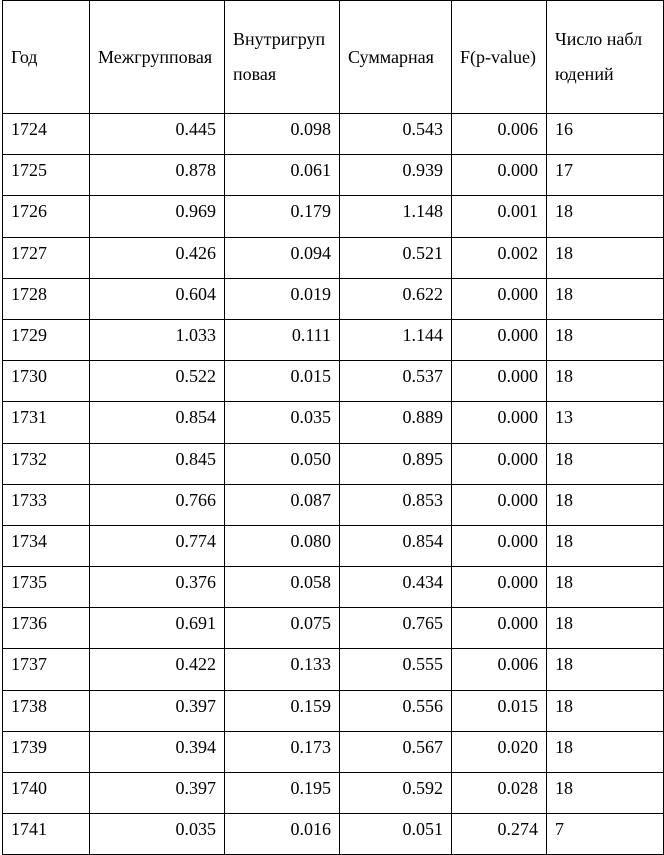 This screenshot has height=855, width=664. What do you see at coordinates (46, 57) in the screenshot?
I see `header-year: Год` at bounding box center [46, 57].